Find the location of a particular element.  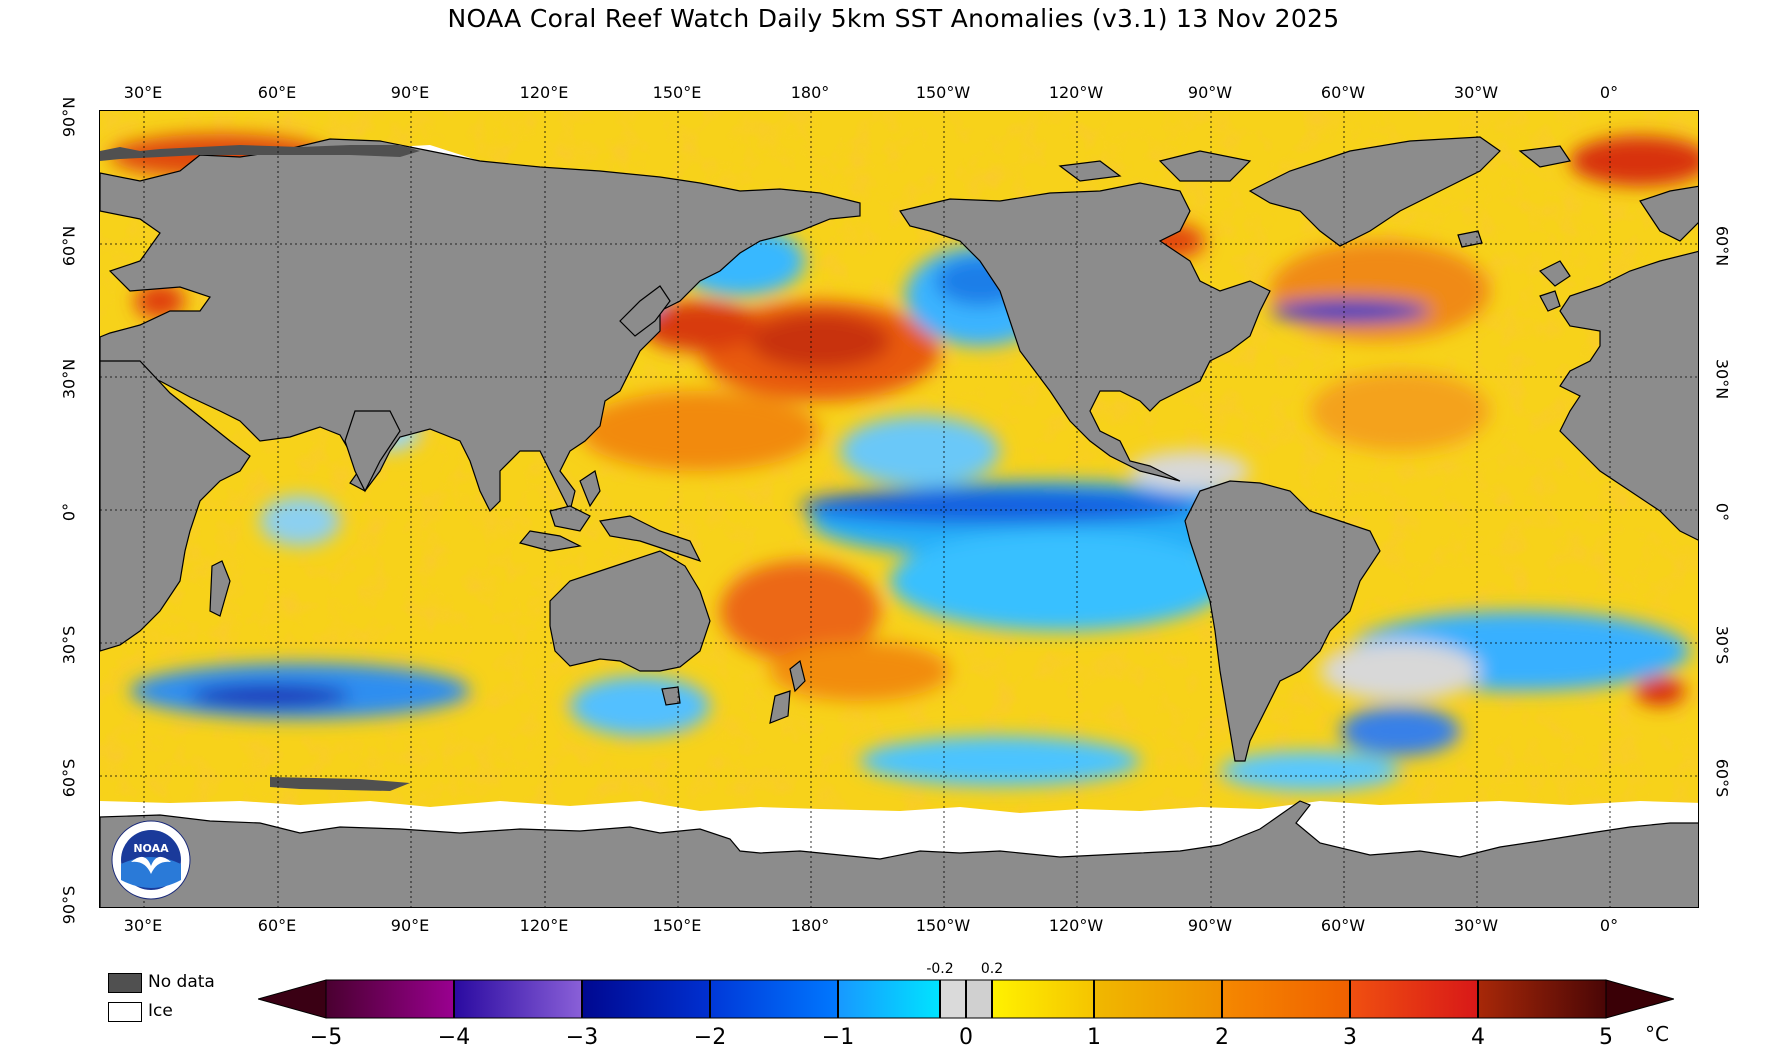

lon-label-bottom: 90°W is located at coordinates (1210, 925).